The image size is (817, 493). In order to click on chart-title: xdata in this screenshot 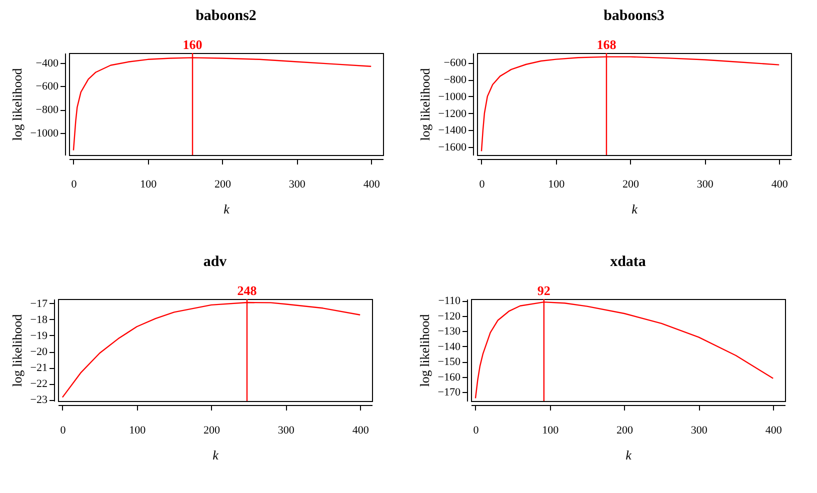, I will do `click(628, 262)`.